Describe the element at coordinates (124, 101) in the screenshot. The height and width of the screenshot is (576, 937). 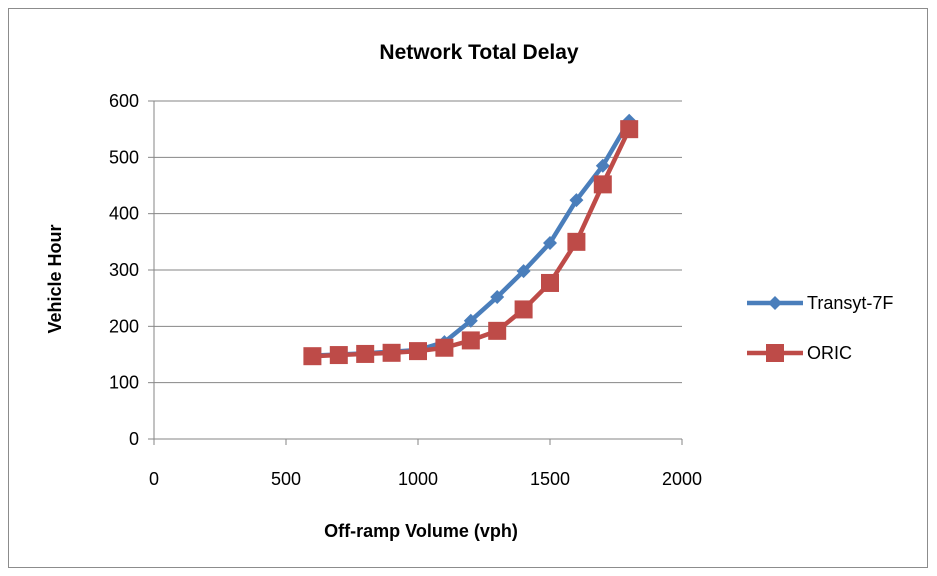
I see `y-tick-label: 600` at that location.